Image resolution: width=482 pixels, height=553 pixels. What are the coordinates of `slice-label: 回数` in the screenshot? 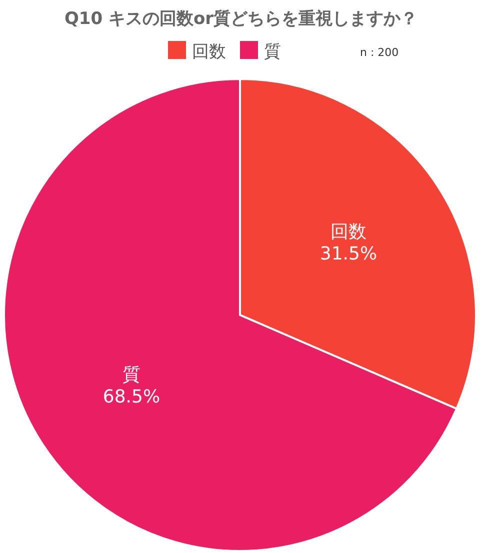 It's located at (348, 232).